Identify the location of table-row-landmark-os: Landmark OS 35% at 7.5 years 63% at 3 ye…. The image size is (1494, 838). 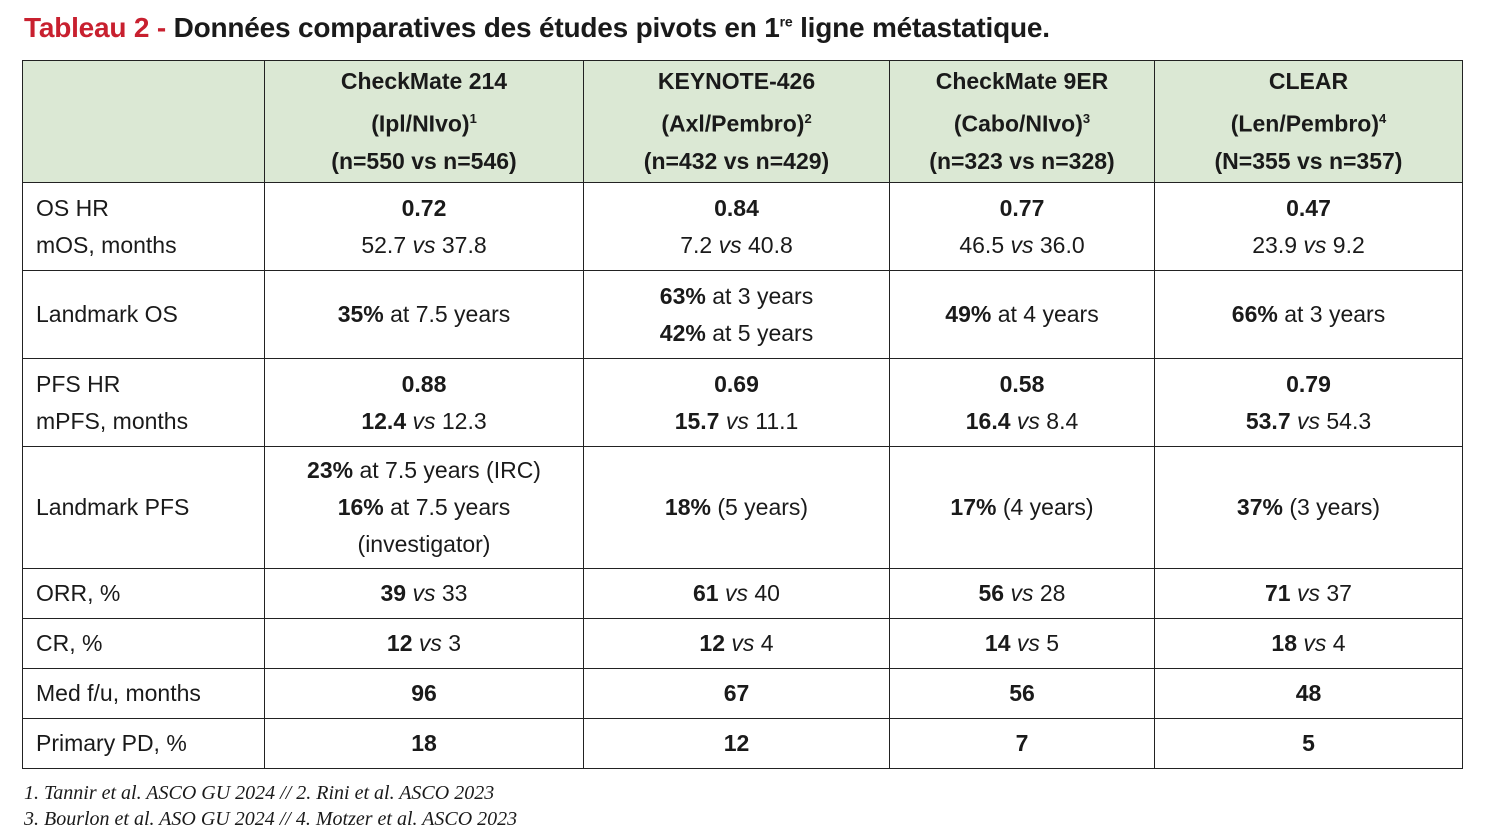
(742, 314).